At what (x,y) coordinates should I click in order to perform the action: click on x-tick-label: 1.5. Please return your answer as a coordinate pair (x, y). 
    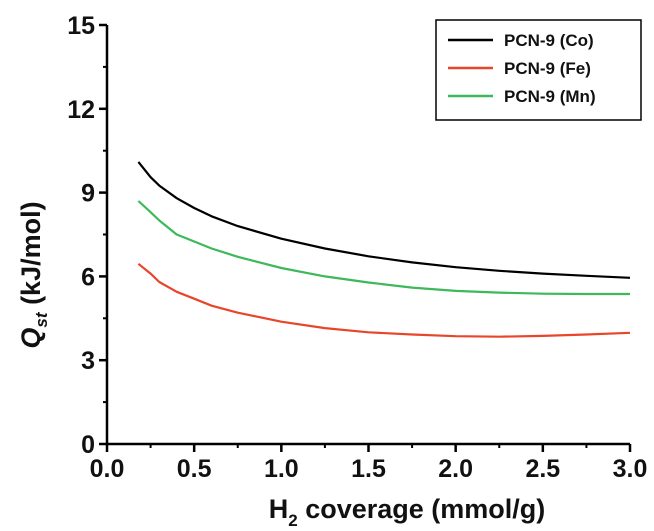
    Looking at the image, I should click on (368, 469).